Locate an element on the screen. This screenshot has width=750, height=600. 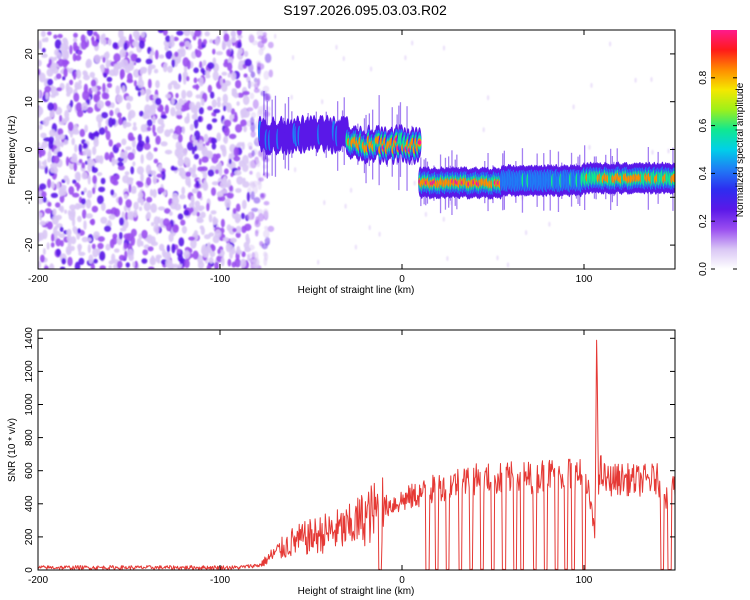
tick-label: 400 is located at coordinates (29, 503).